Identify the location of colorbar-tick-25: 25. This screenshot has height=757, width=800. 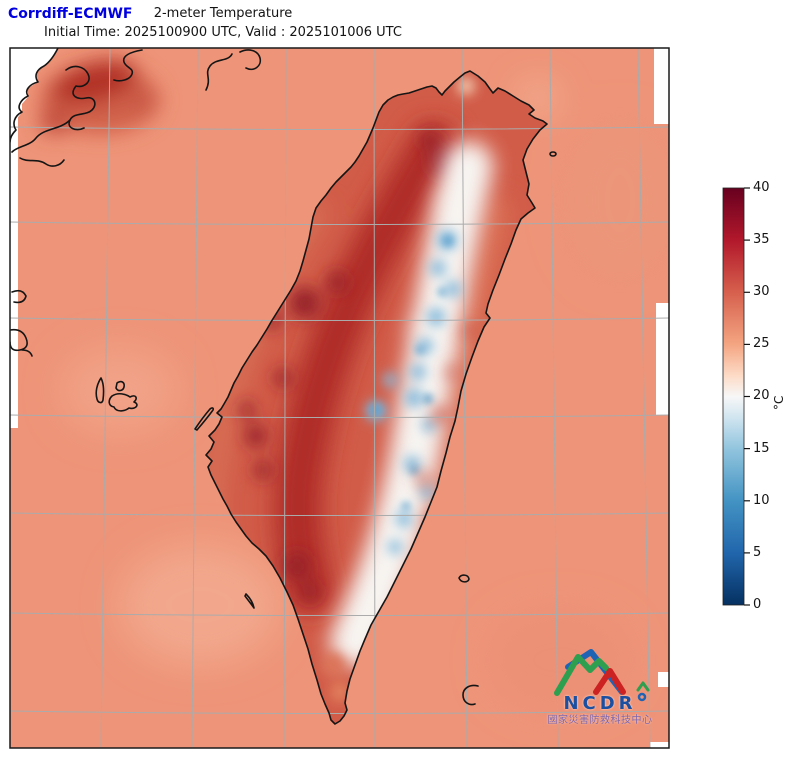
(761, 343).